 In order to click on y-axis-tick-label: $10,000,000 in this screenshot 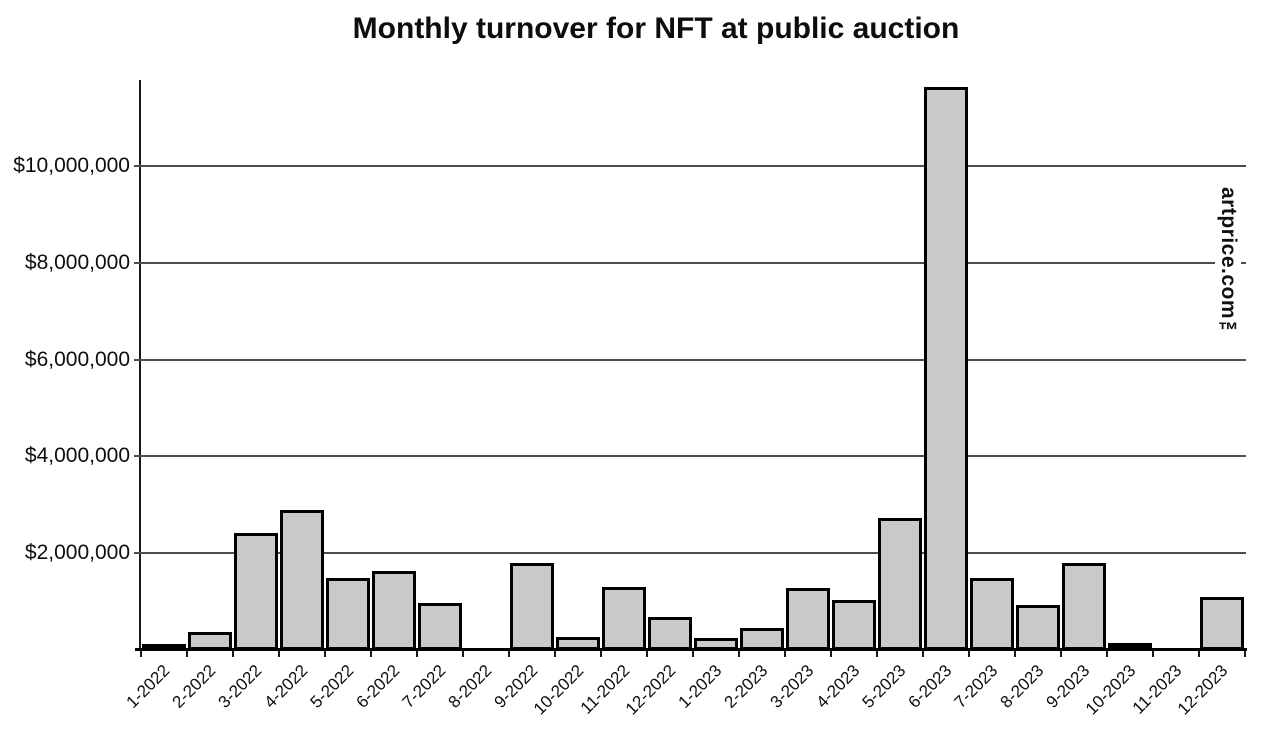, I will do `click(71, 165)`.